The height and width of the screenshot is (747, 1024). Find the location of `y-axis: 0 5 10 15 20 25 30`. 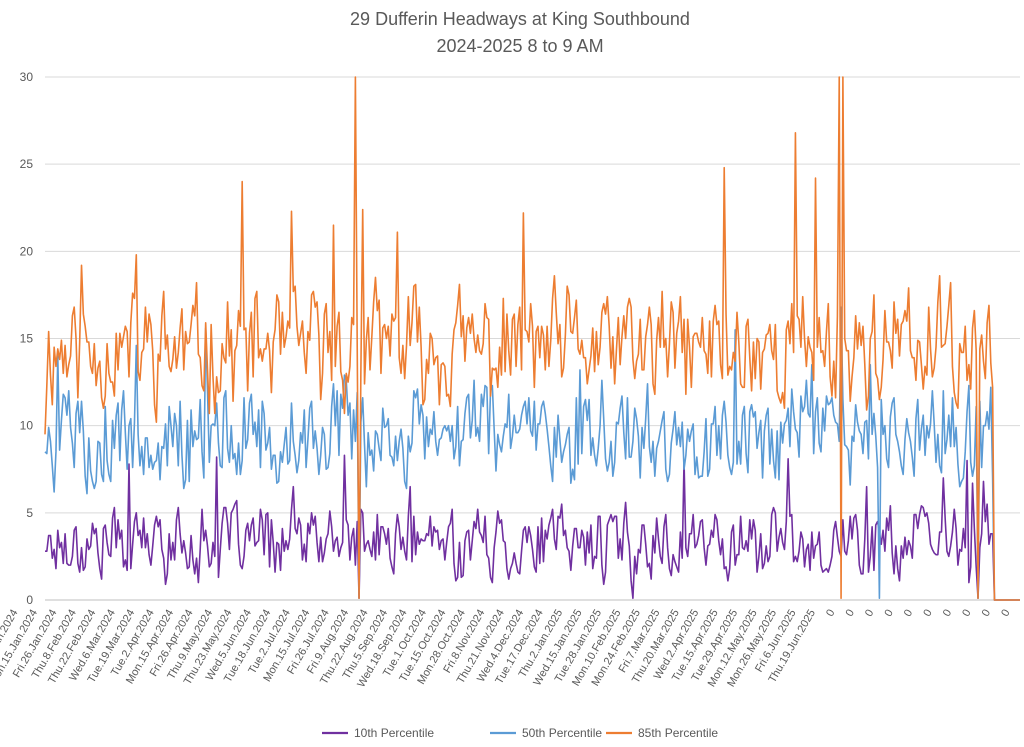

y-axis: 0 5 10 15 20 25 30 is located at coordinates (27, 338).